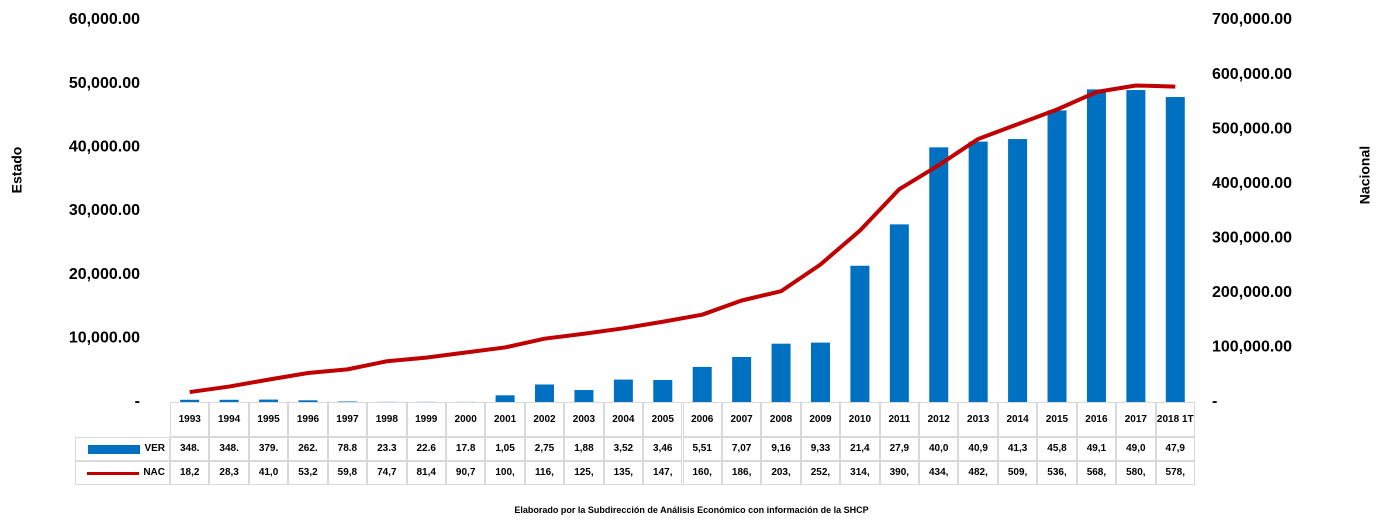 This screenshot has width=1383, height=521. I want to click on category-label: 2010, so click(860, 419).